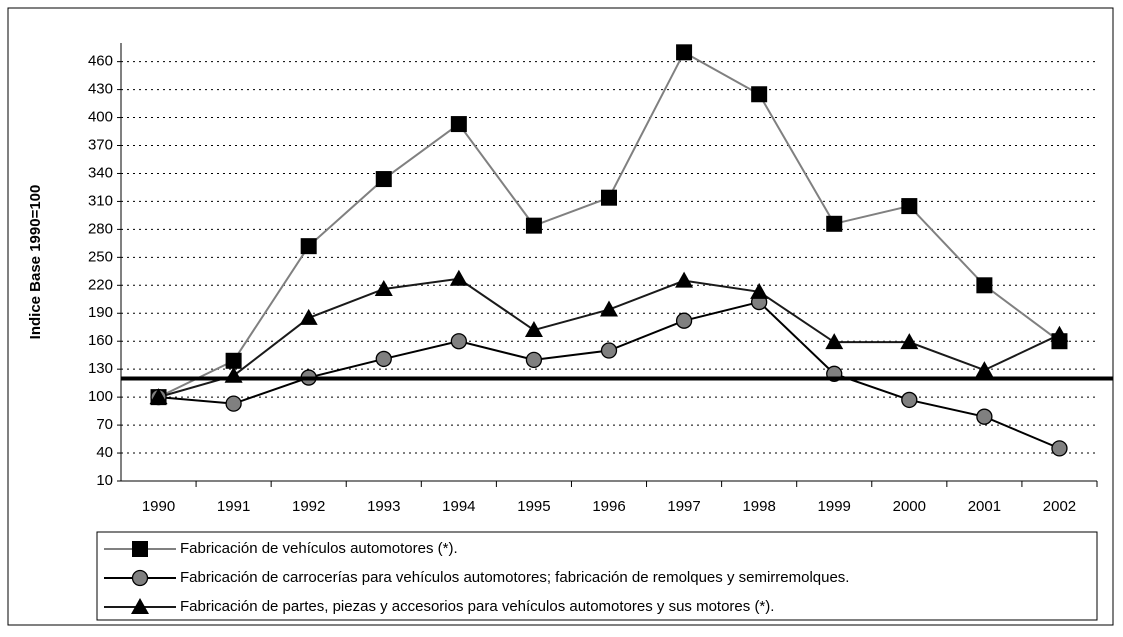  What do you see at coordinates (383, 506) in the screenshot?
I see `x-tick-label: 1993` at bounding box center [383, 506].